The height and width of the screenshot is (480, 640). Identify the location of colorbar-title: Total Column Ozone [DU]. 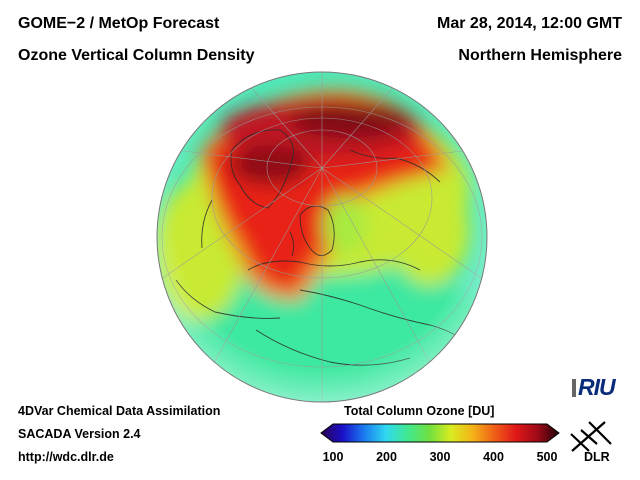
(419, 411).